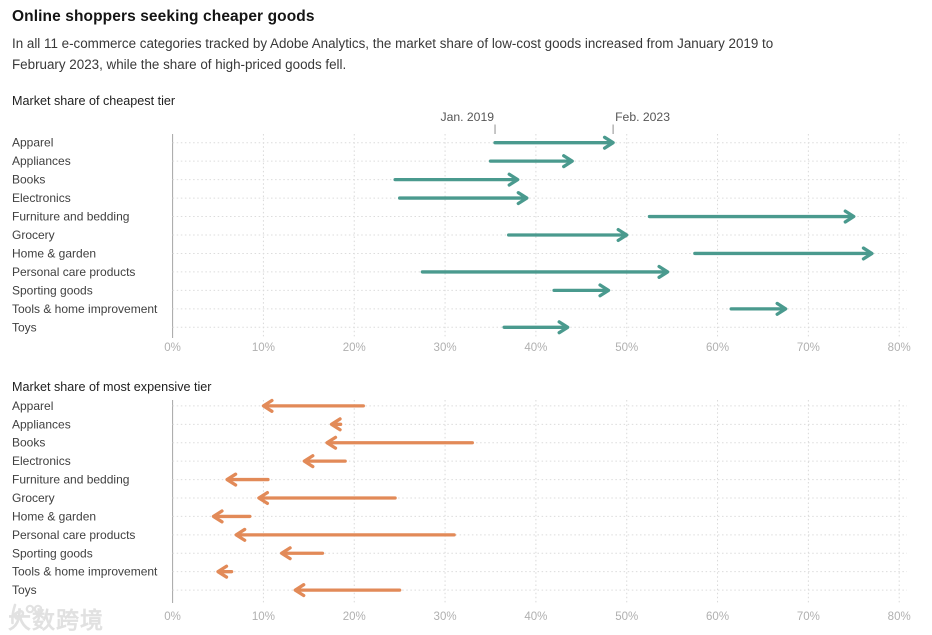 The image size is (932, 635). Describe the element at coordinates (467, 117) in the screenshot. I see `annotation-label: Jan. 2019` at that location.